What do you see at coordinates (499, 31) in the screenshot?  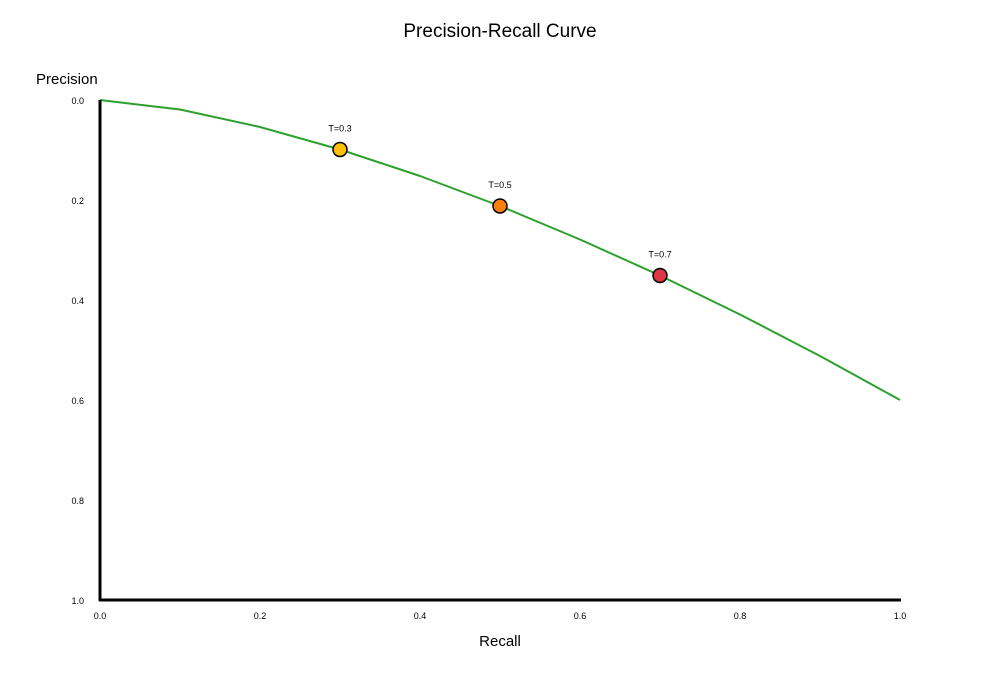 I see `chart-title: Precision-Recall Curve` at bounding box center [499, 31].